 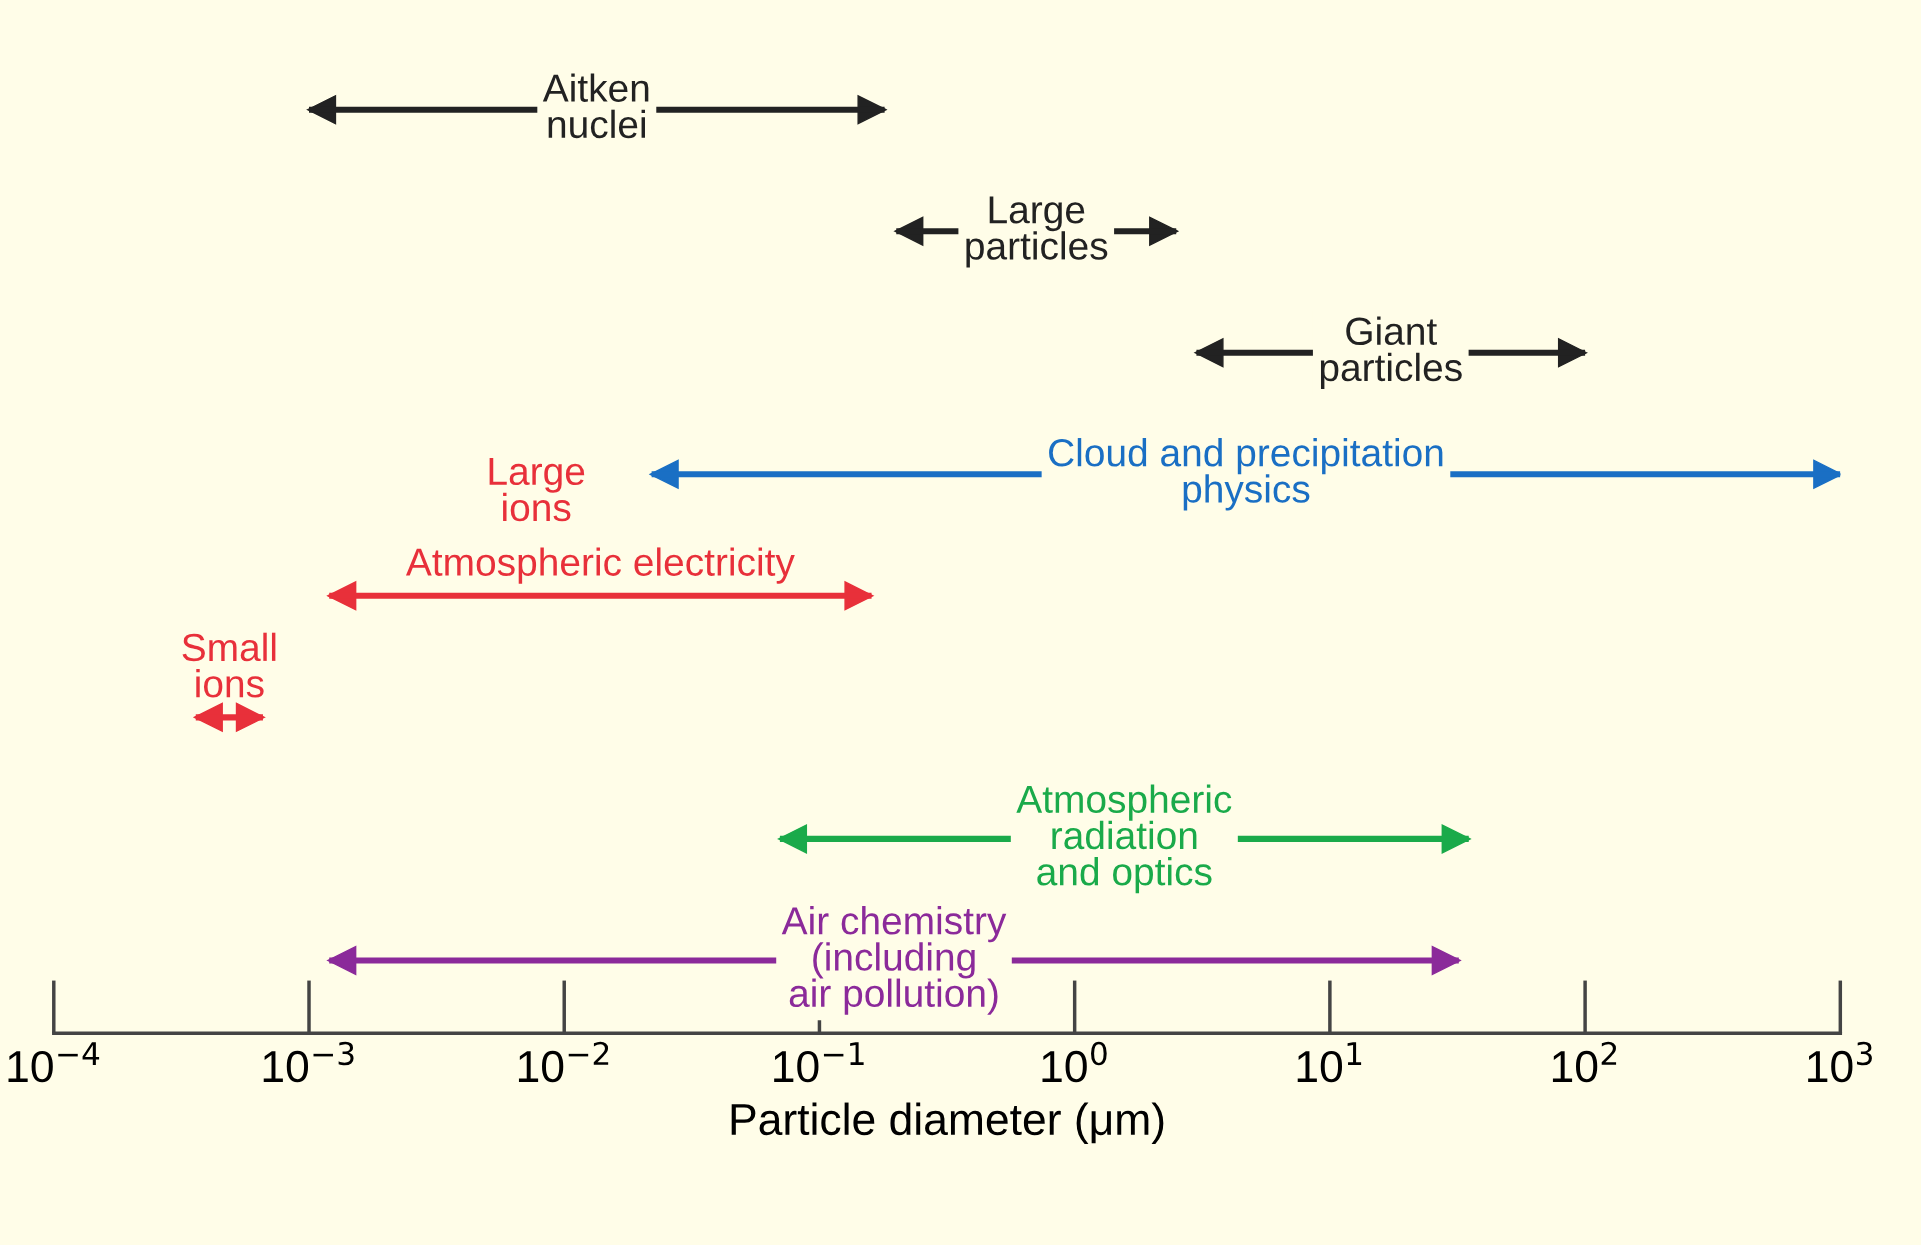 What do you see at coordinates (1074, 1062) in the screenshot?
I see `x-tick-label: 10$^{0}$` at bounding box center [1074, 1062].